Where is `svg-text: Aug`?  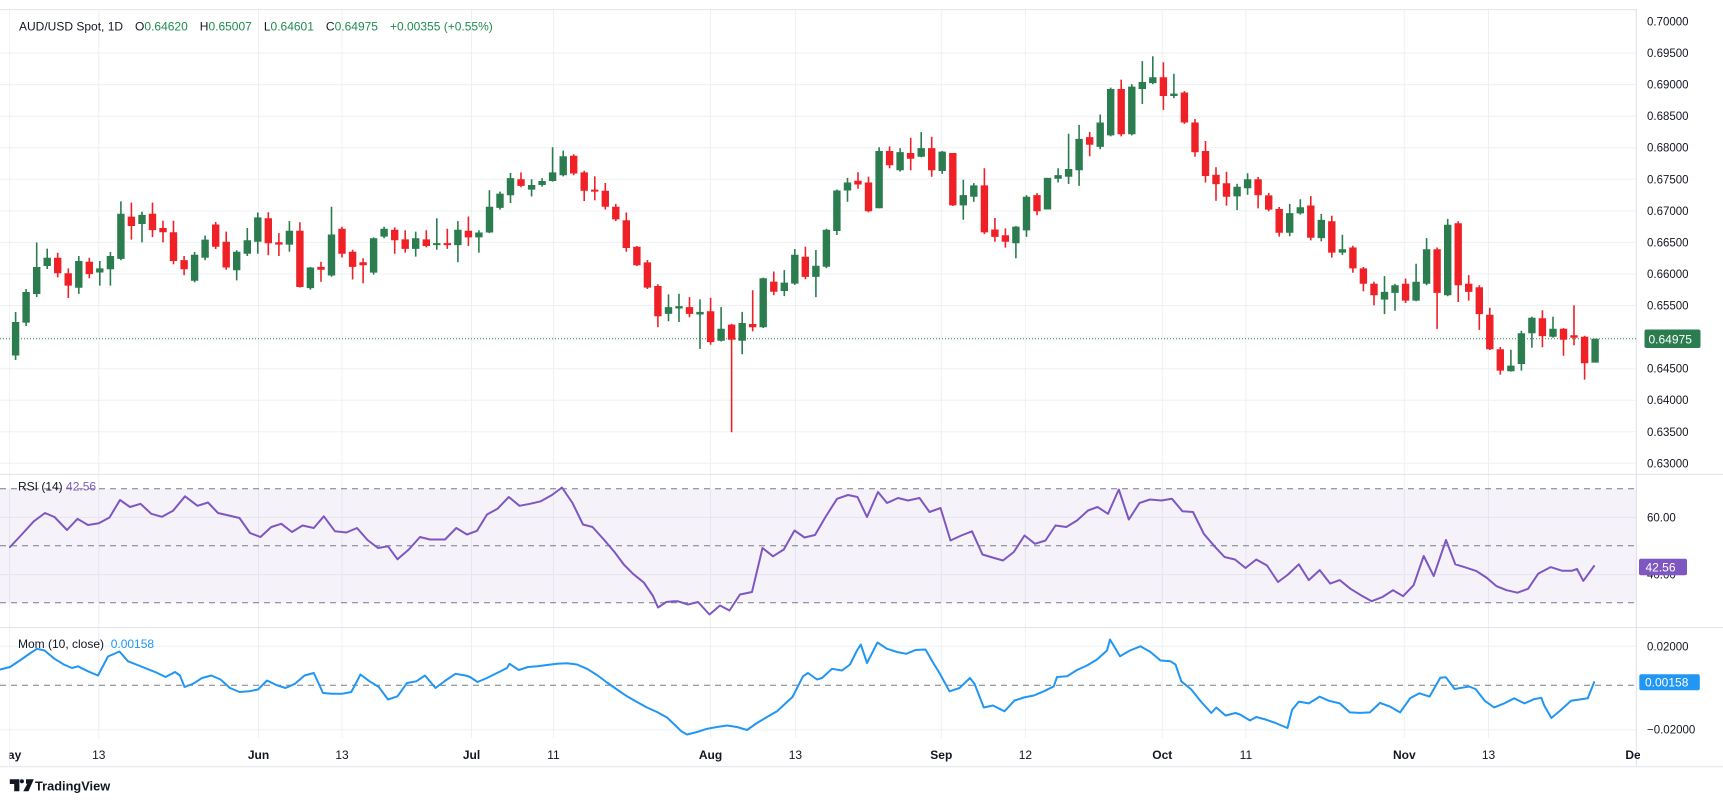
svg-text: Aug is located at coordinates (710, 755).